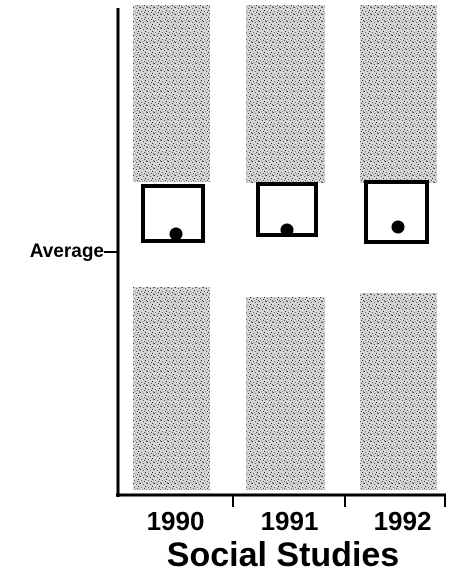  I want to click on y-annotation: Average, so click(67, 251).